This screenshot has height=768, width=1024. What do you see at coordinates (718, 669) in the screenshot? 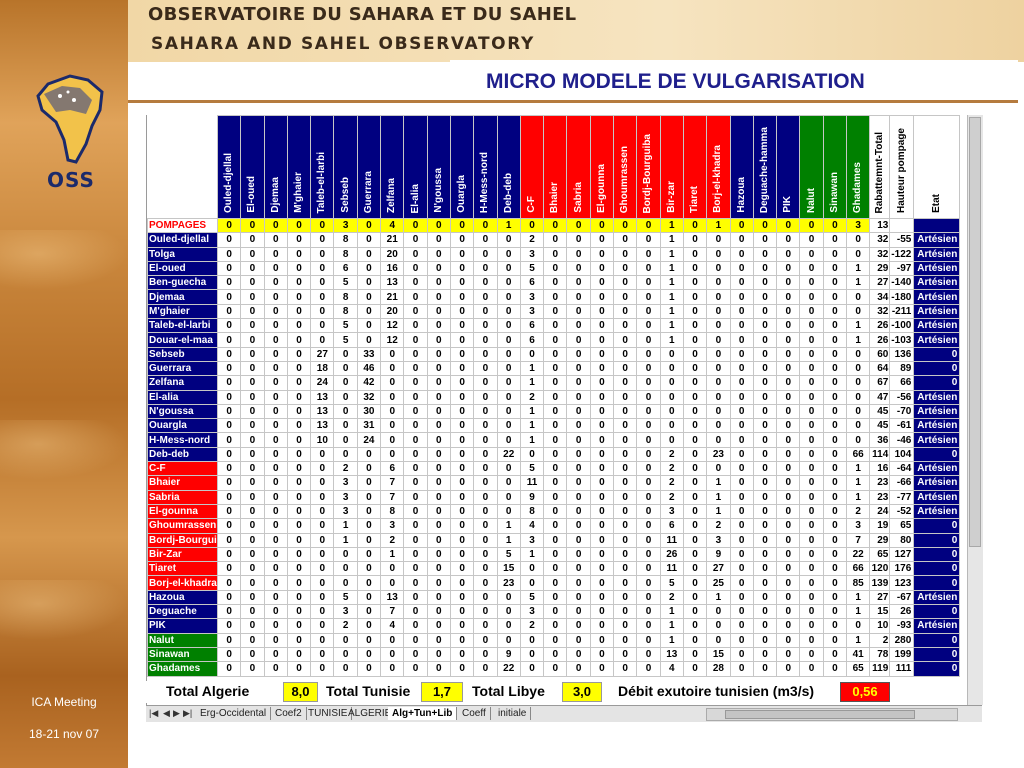
I see `table-cell: 28` at bounding box center [718, 669].